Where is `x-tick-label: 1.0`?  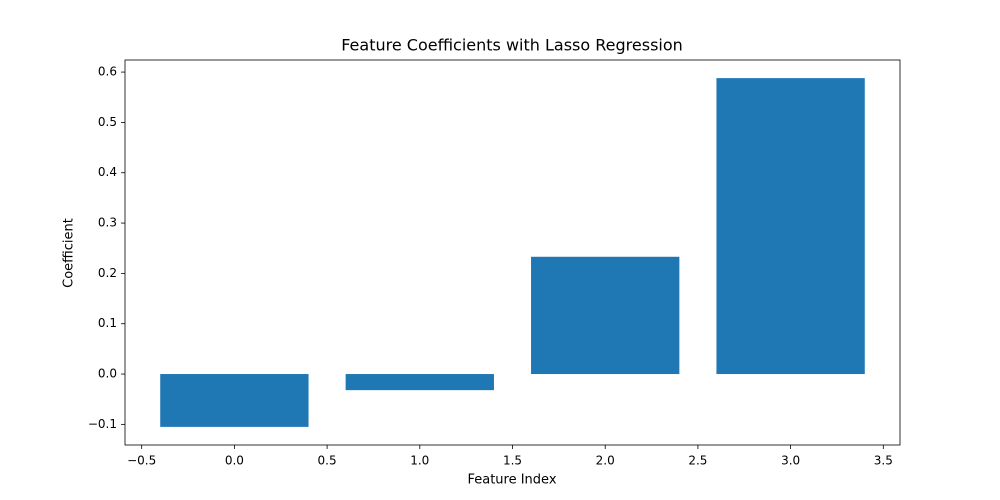 x-tick-label: 1.0 is located at coordinates (419, 461).